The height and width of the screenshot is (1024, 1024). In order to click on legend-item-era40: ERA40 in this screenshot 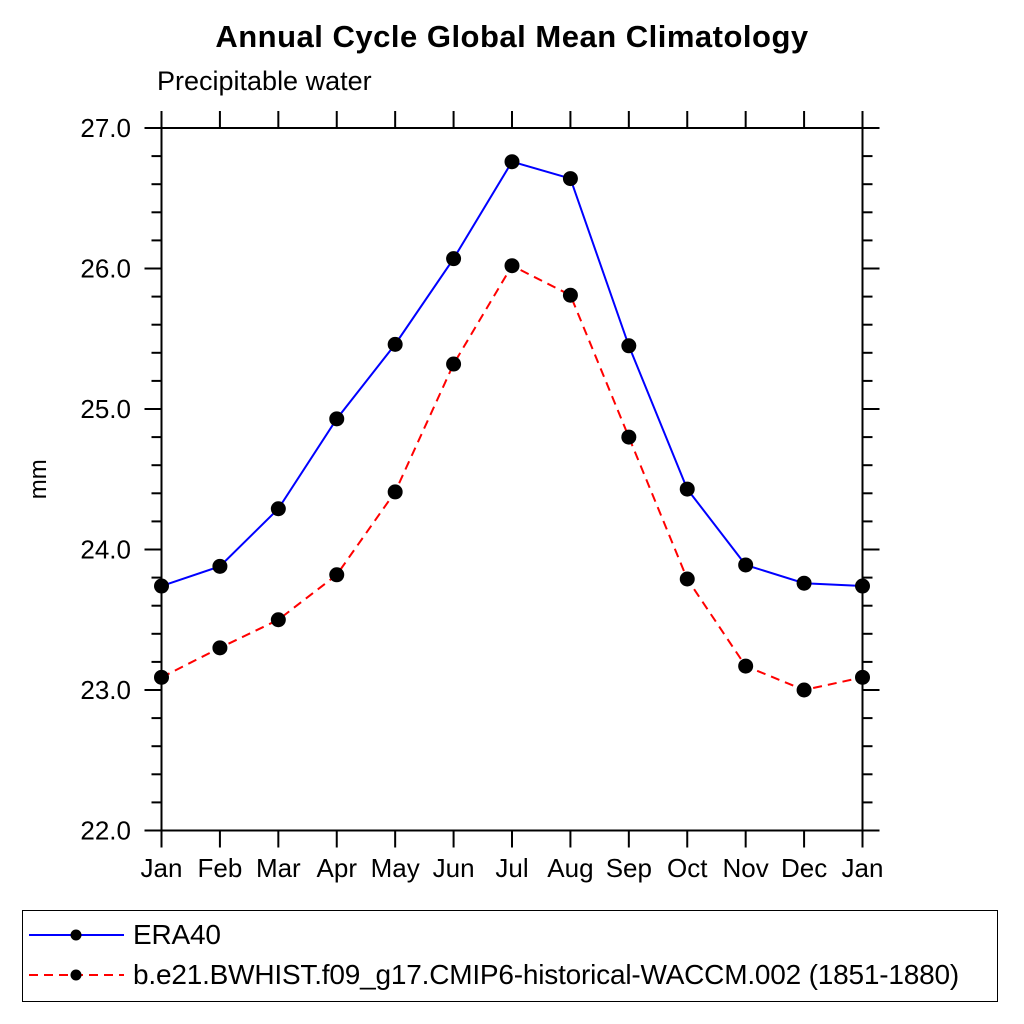, I will do `click(124, 934)`.